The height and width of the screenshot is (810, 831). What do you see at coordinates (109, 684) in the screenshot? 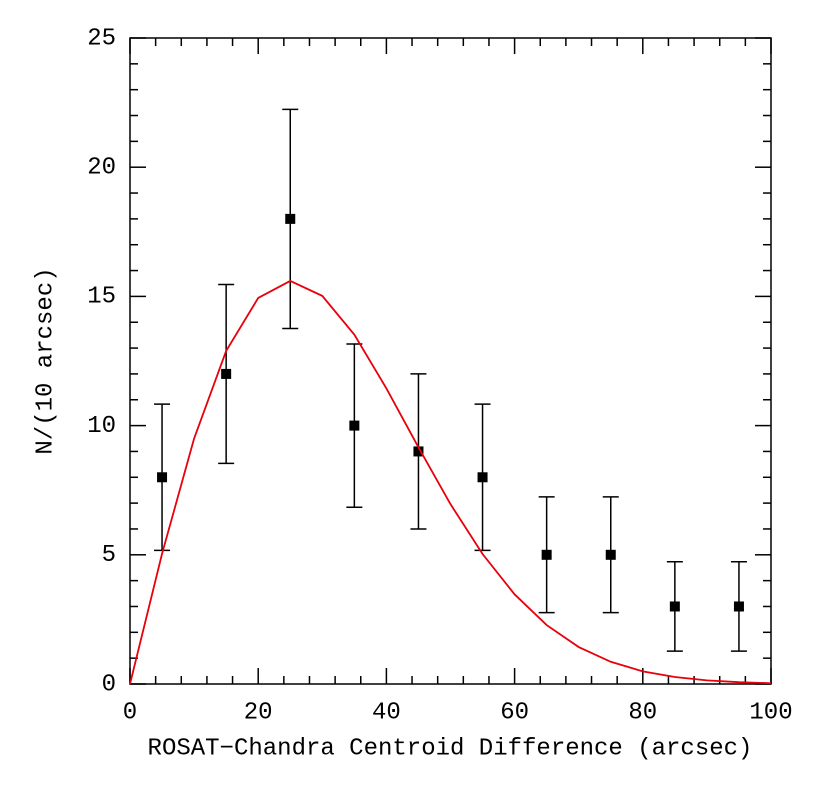
I see `y-tick-label: 0` at bounding box center [109, 684].